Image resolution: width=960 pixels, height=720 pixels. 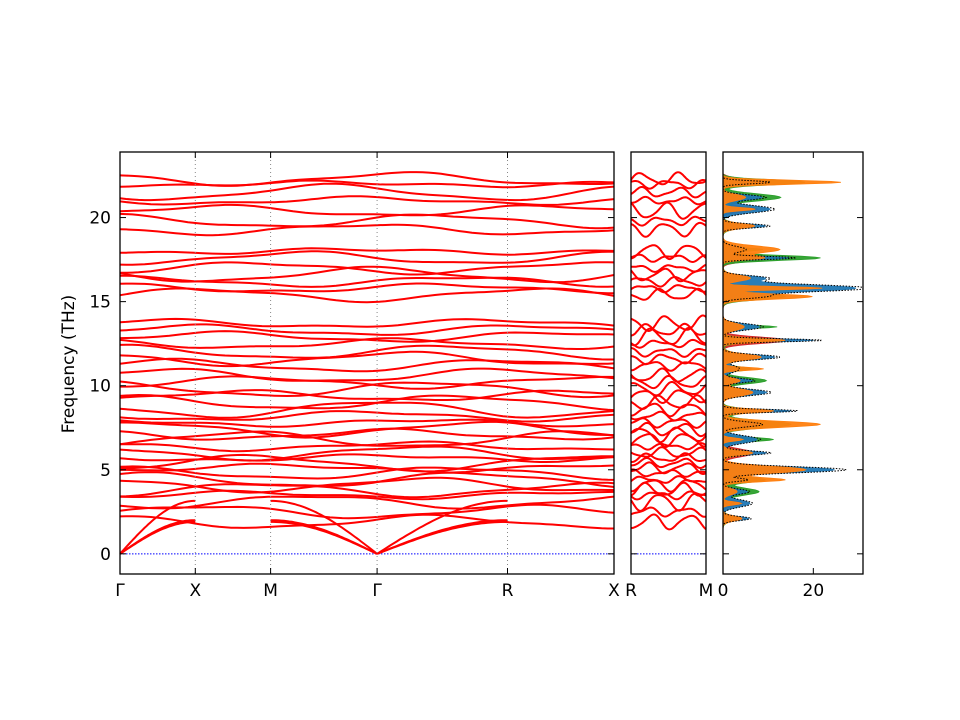 What do you see at coordinates (105, 555) in the screenshot?
I see `y-tick-label: 0` at bounding box center [105, 555].